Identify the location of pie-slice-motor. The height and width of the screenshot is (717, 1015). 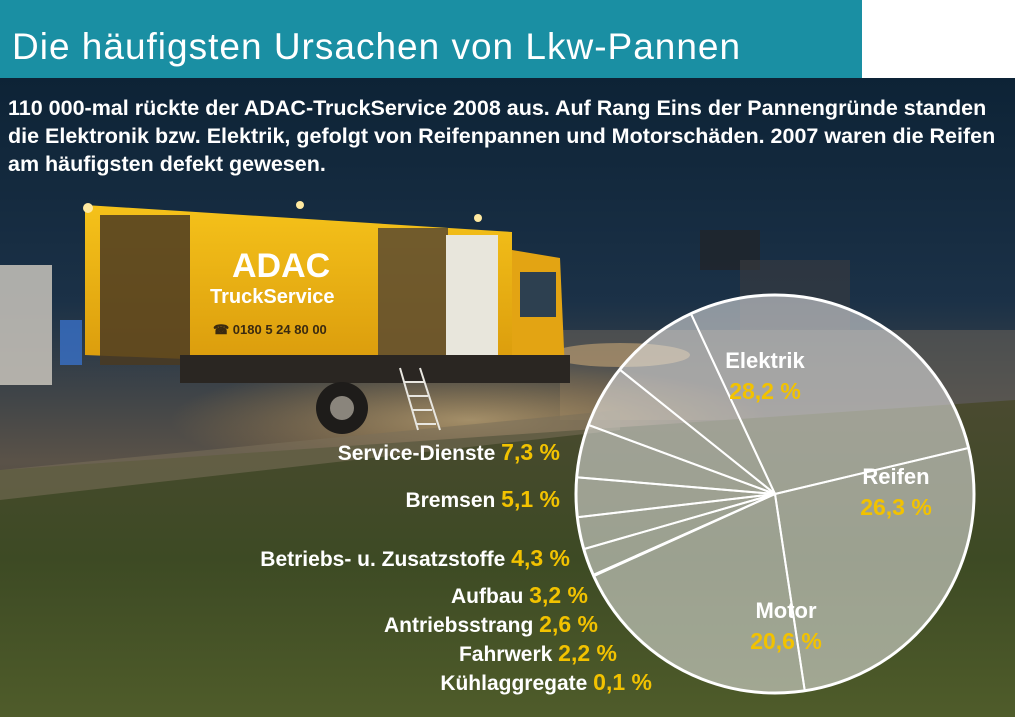
(699, 593).